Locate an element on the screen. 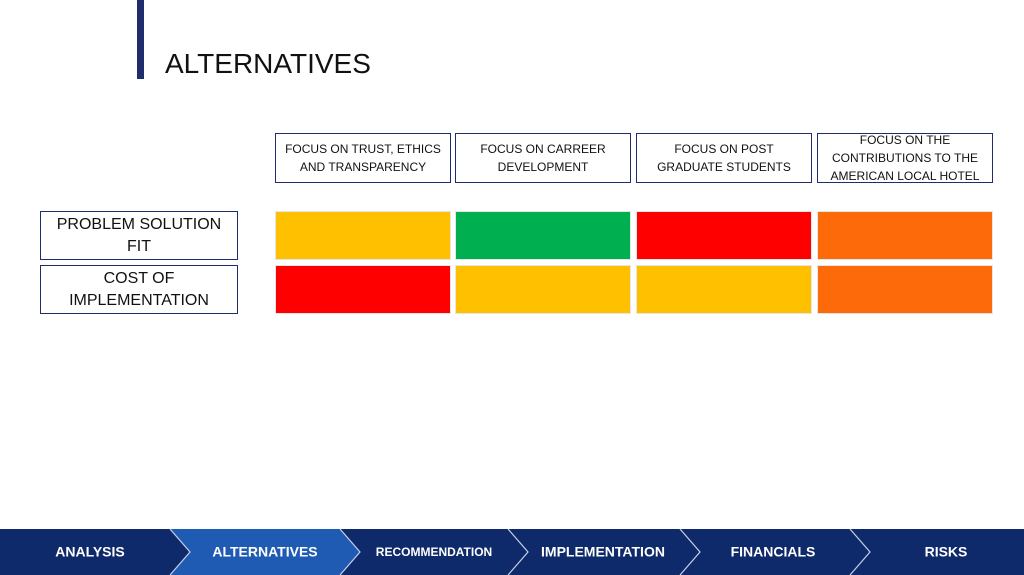 The width and height of the screenshot is (1024, 575). nav-active is located at coordinates (265, 552).